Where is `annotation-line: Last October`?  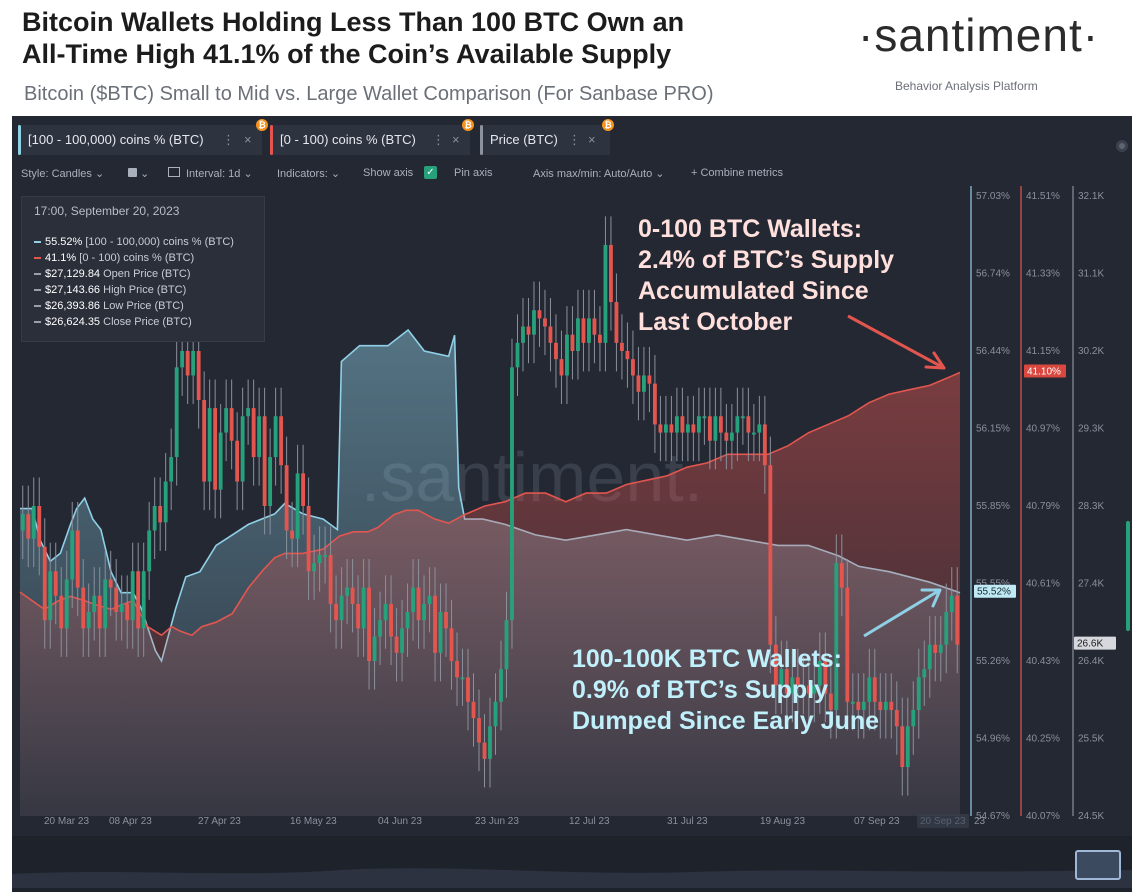 annotation-line: Last October is located at coordinates (715, 322).